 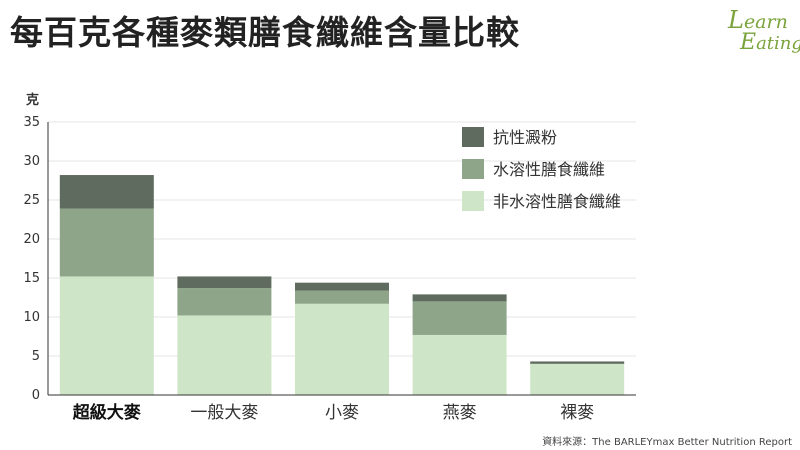 What do you see at coordinates (31, 278) in the screenshot?
I see `y-tick-label: 15` at bounding box center [31, 278].